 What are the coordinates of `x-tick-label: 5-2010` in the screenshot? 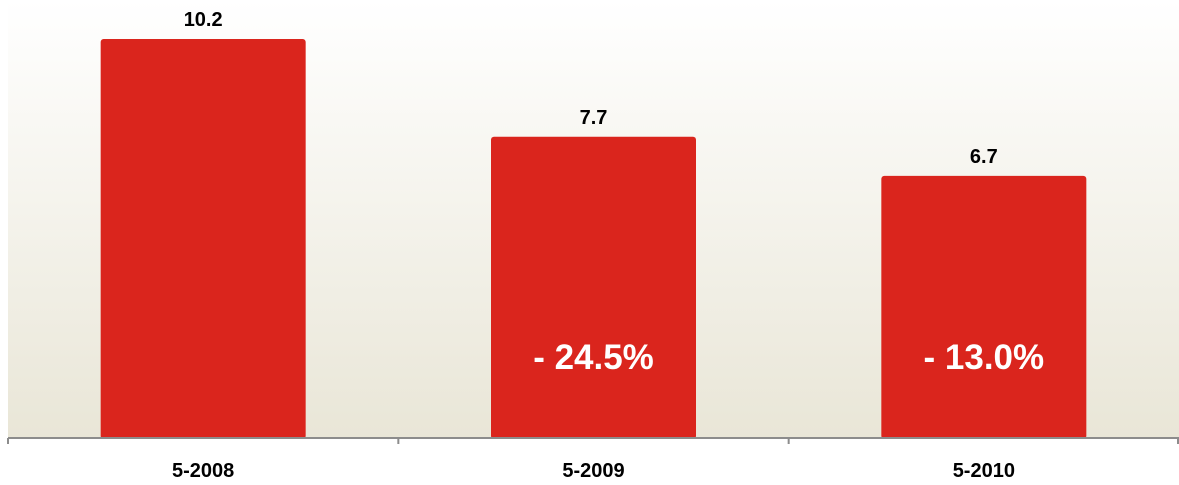 It's located at (984, 471).